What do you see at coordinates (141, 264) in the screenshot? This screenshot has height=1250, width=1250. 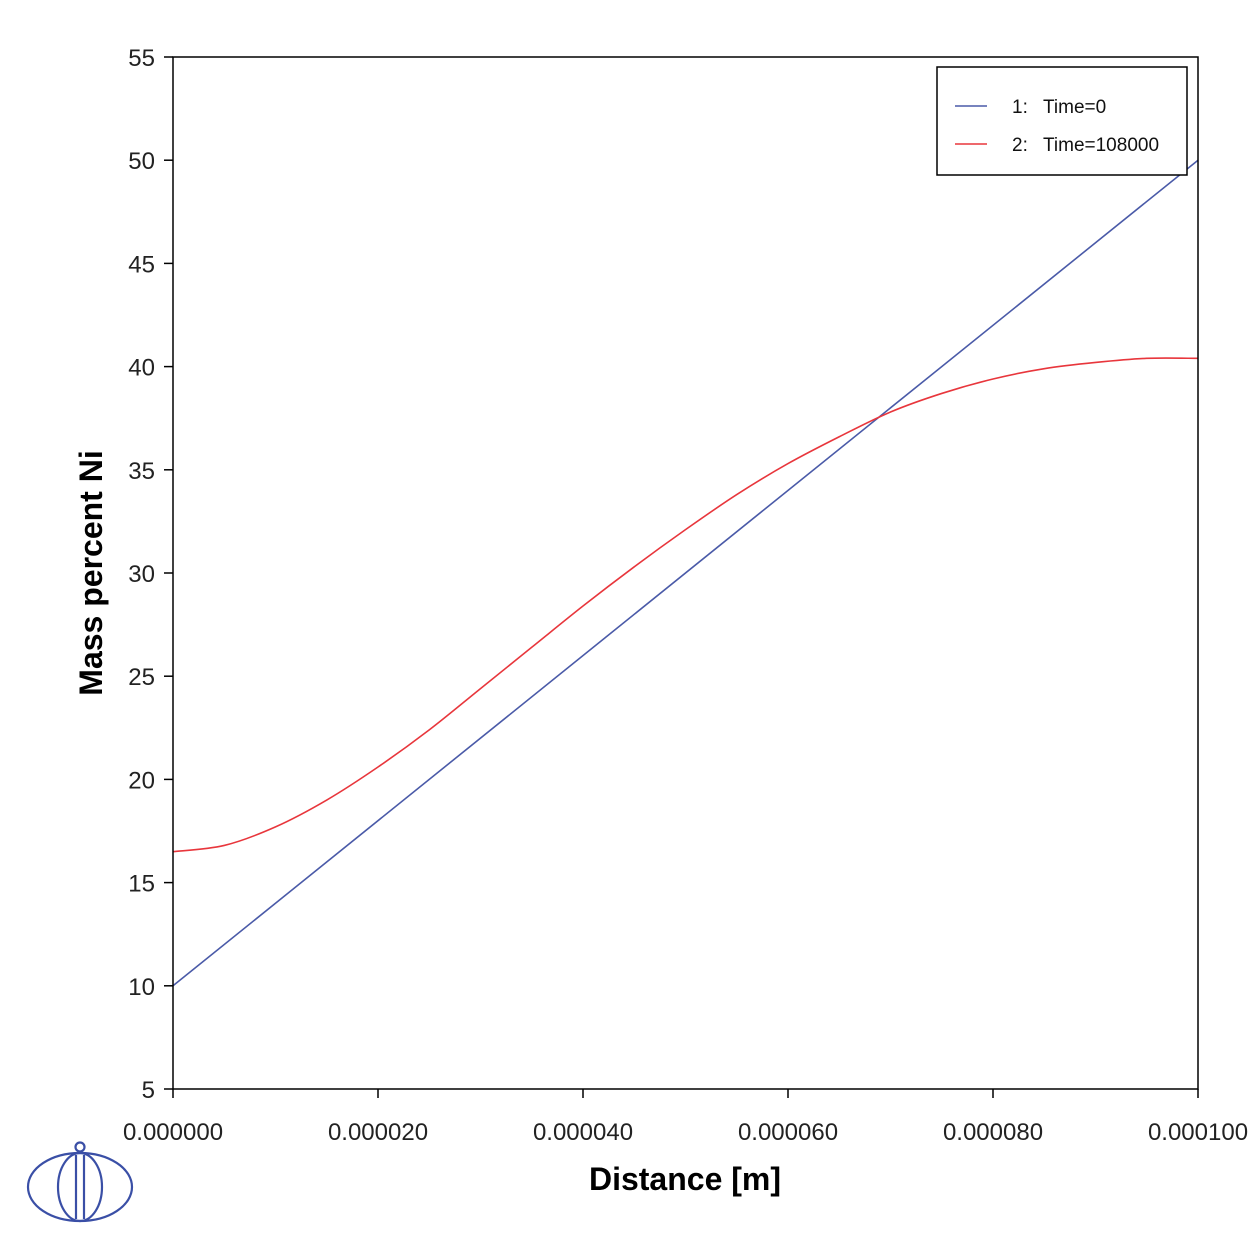 I see `y-tick-label: 45` at bounding box center [141, 264].